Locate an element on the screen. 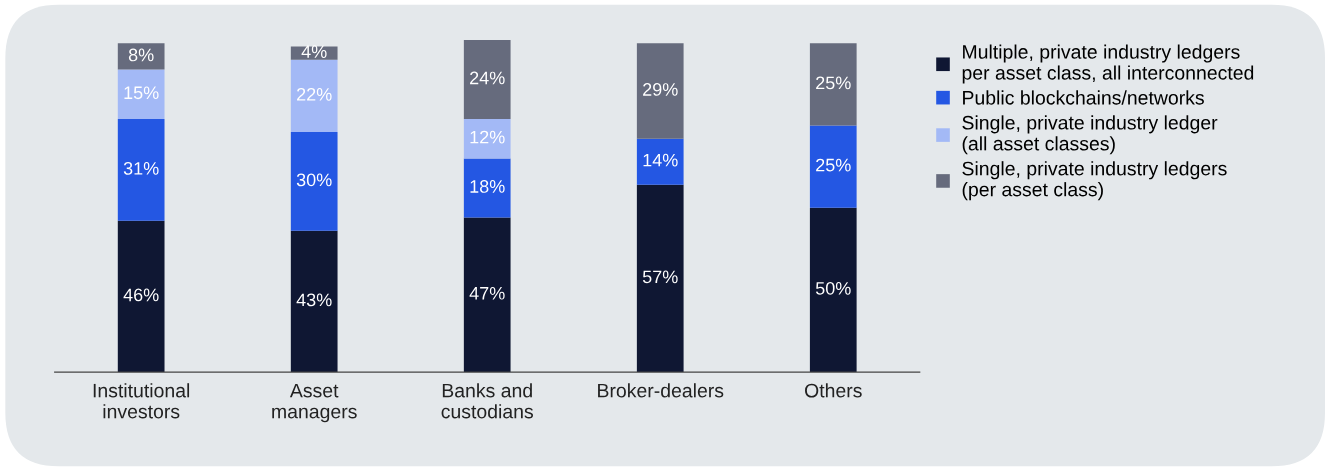  data-label: 8% is located at coordinates (141, 55).